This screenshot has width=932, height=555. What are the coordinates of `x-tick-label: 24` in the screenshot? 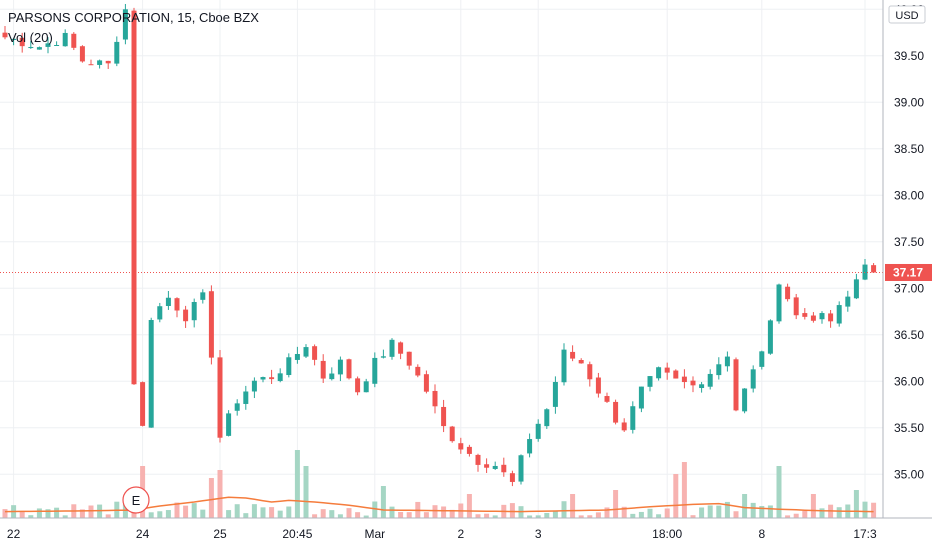 It's located at (143, 534).